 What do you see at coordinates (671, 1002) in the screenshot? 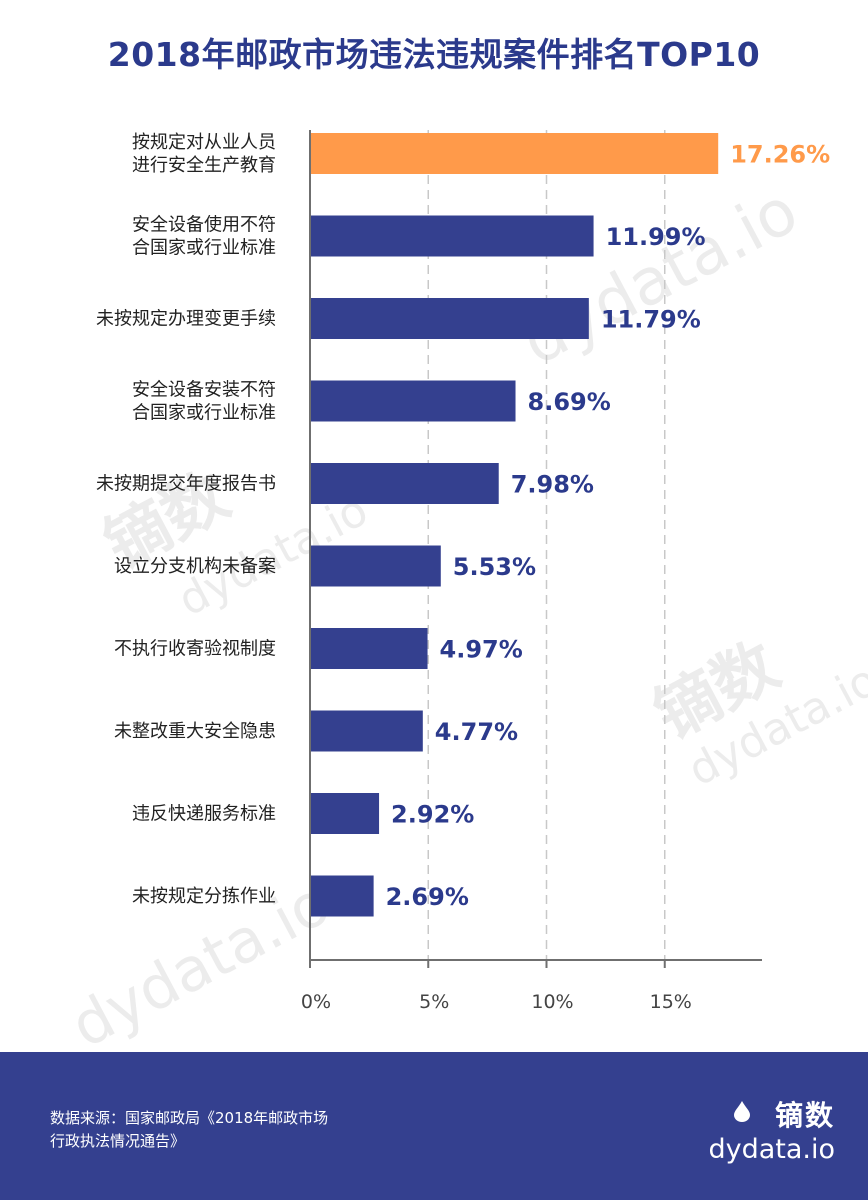
I see `x-tick-label: 15%` at bounding box center [671, 1002].